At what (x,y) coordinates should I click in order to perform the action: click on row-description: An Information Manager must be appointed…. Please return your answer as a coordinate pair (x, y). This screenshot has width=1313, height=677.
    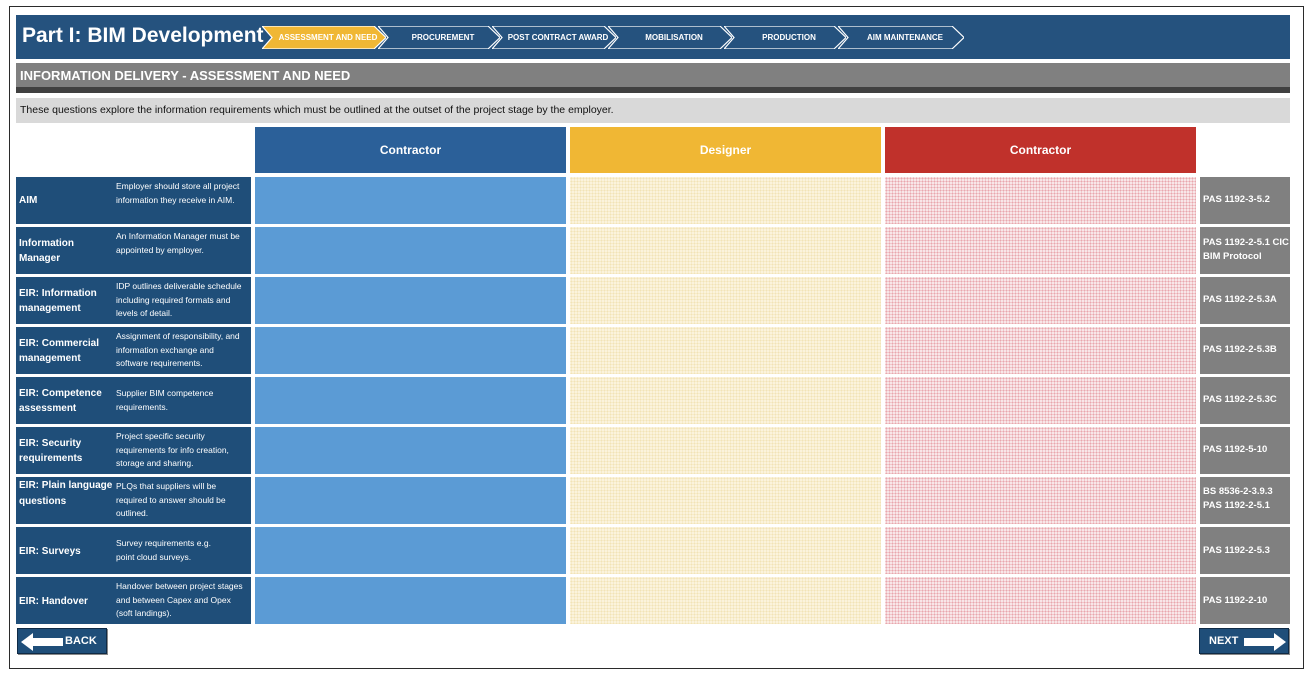
    Looking at the image, I should click on (178, 243).